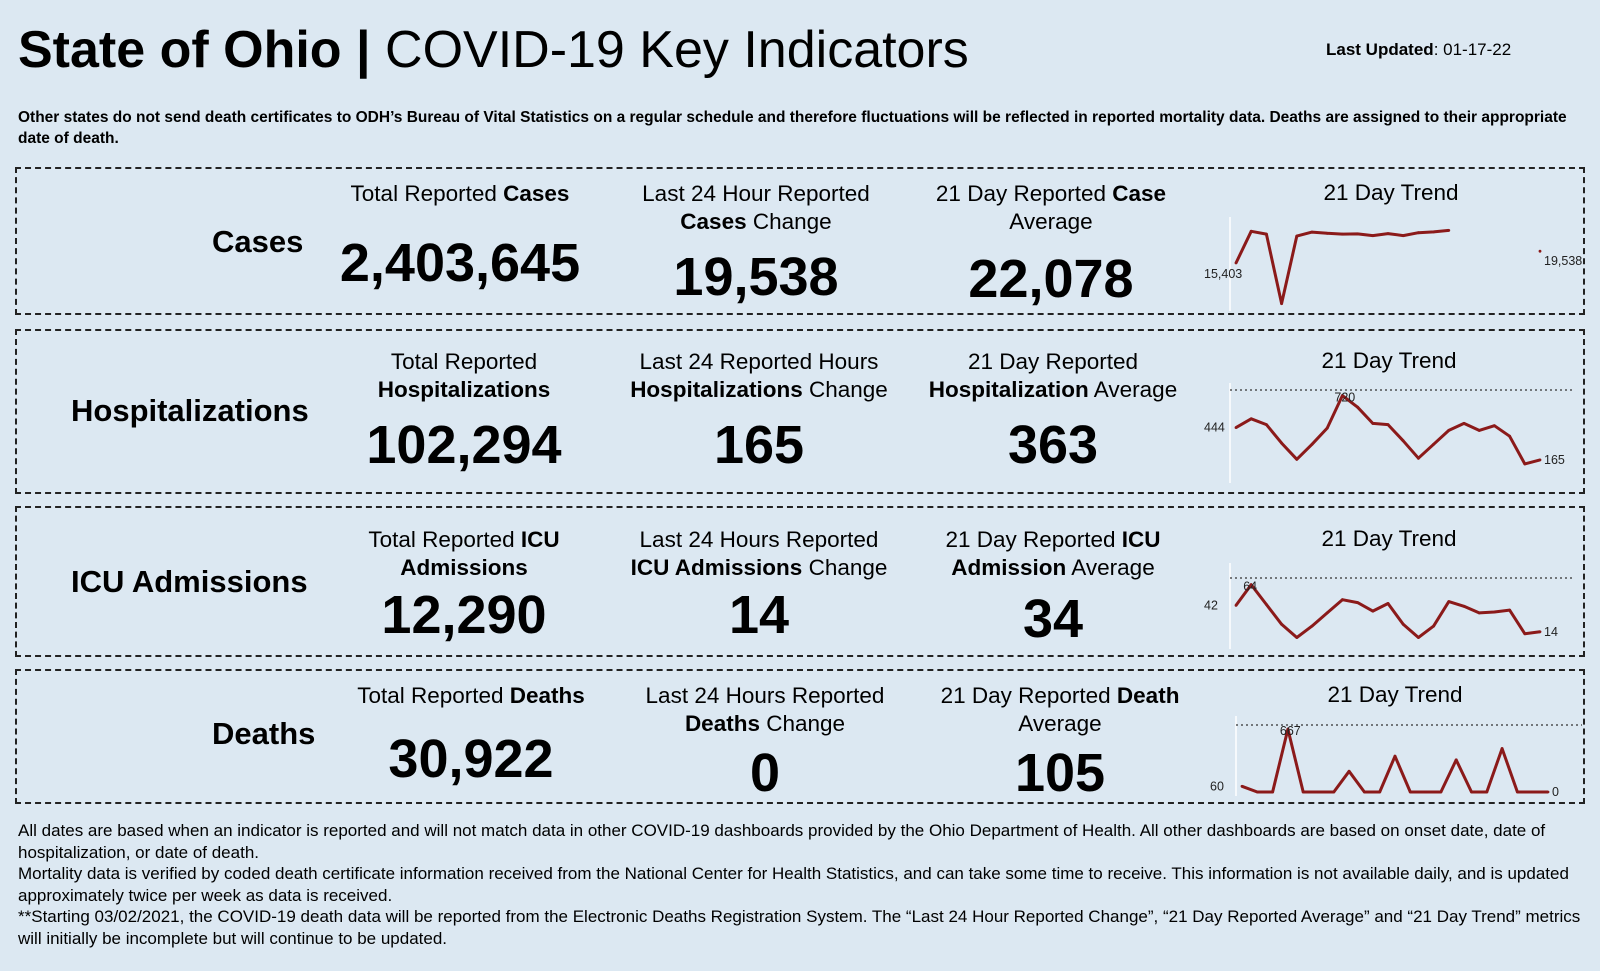  What do you see at coordinates (1053, 375) in the screenshot?
I see `hospitalizations-average-heading: 21 Day Reported Hospitalization Average` at bounding box center [1053, 375].